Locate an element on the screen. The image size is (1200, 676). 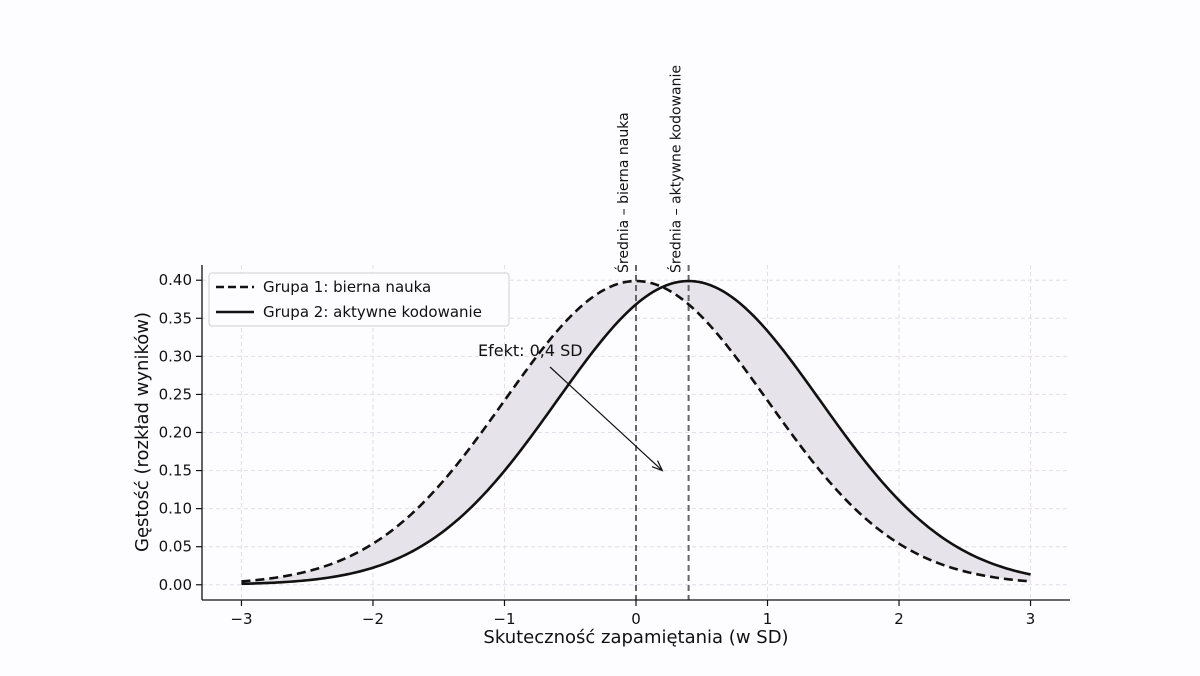
x-tick-label: 0 is located at coordinates (636, 619).